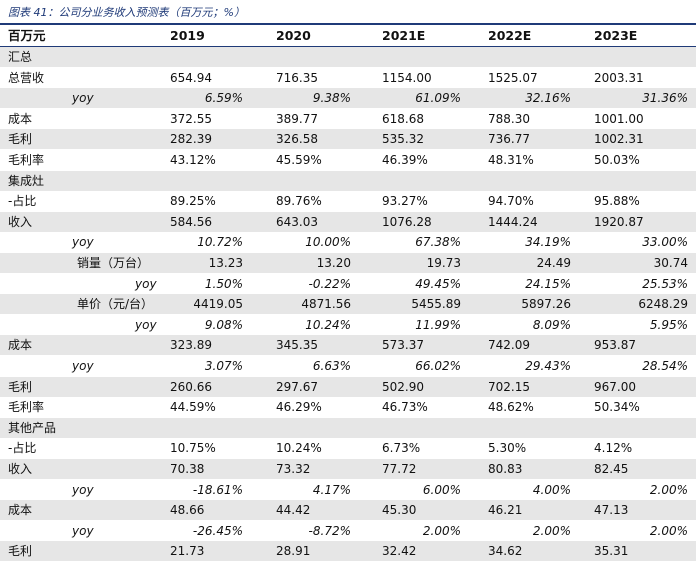 This screenshot has height=561, width=696. I want to click on table-cell: 48.62%, so click(511, 407).